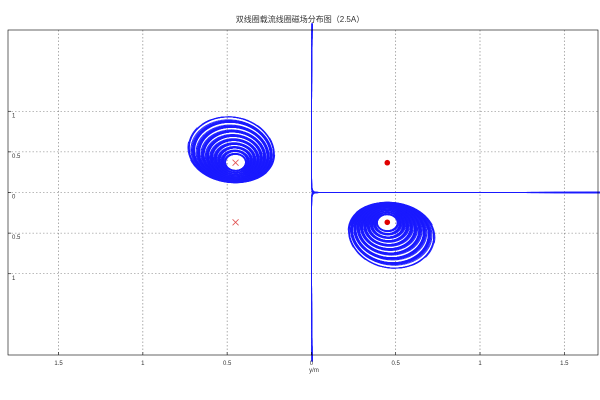 The width and height of the screenshot is (600, 400). Describe the element at coordinates (314, 371) in the screenshot. I see `x-axis-label: y/m` at that location.